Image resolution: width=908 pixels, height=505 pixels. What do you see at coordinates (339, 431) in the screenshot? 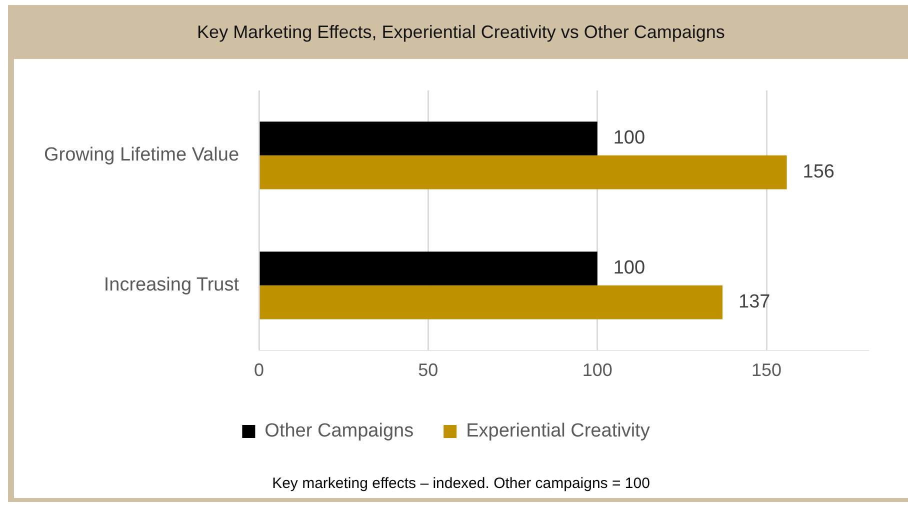
I see `legend-label: Other Campaigns` at bounding box center [339, 431].